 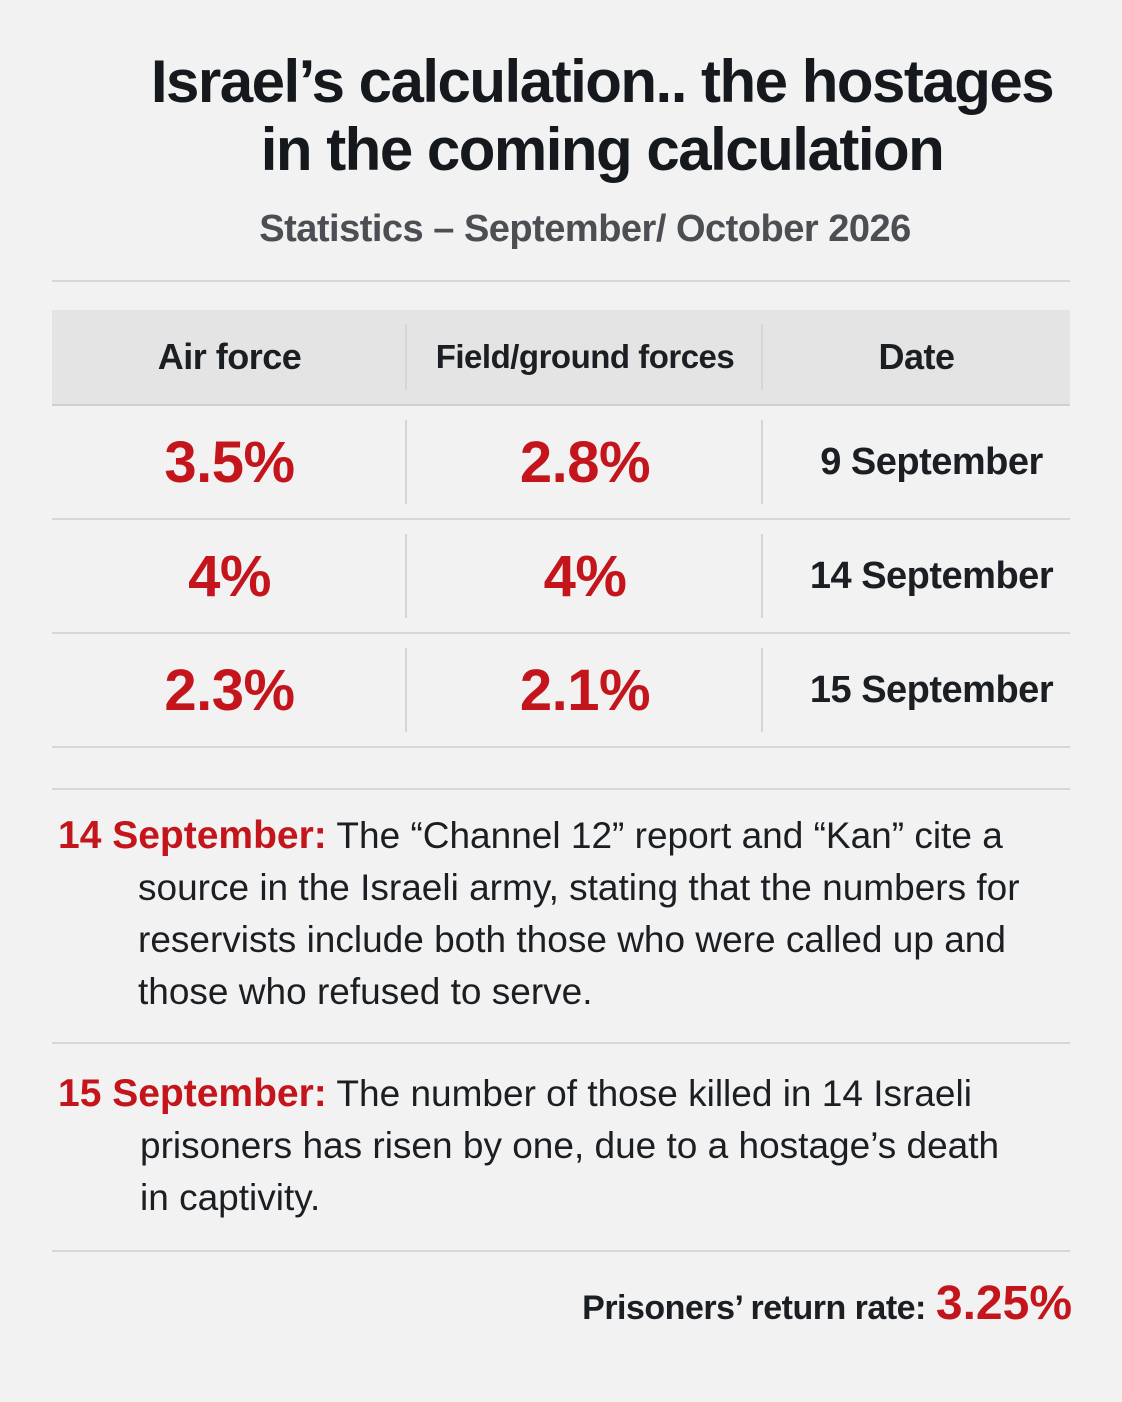 I want to click on divider-notes-top, so click(x=561, y=789).